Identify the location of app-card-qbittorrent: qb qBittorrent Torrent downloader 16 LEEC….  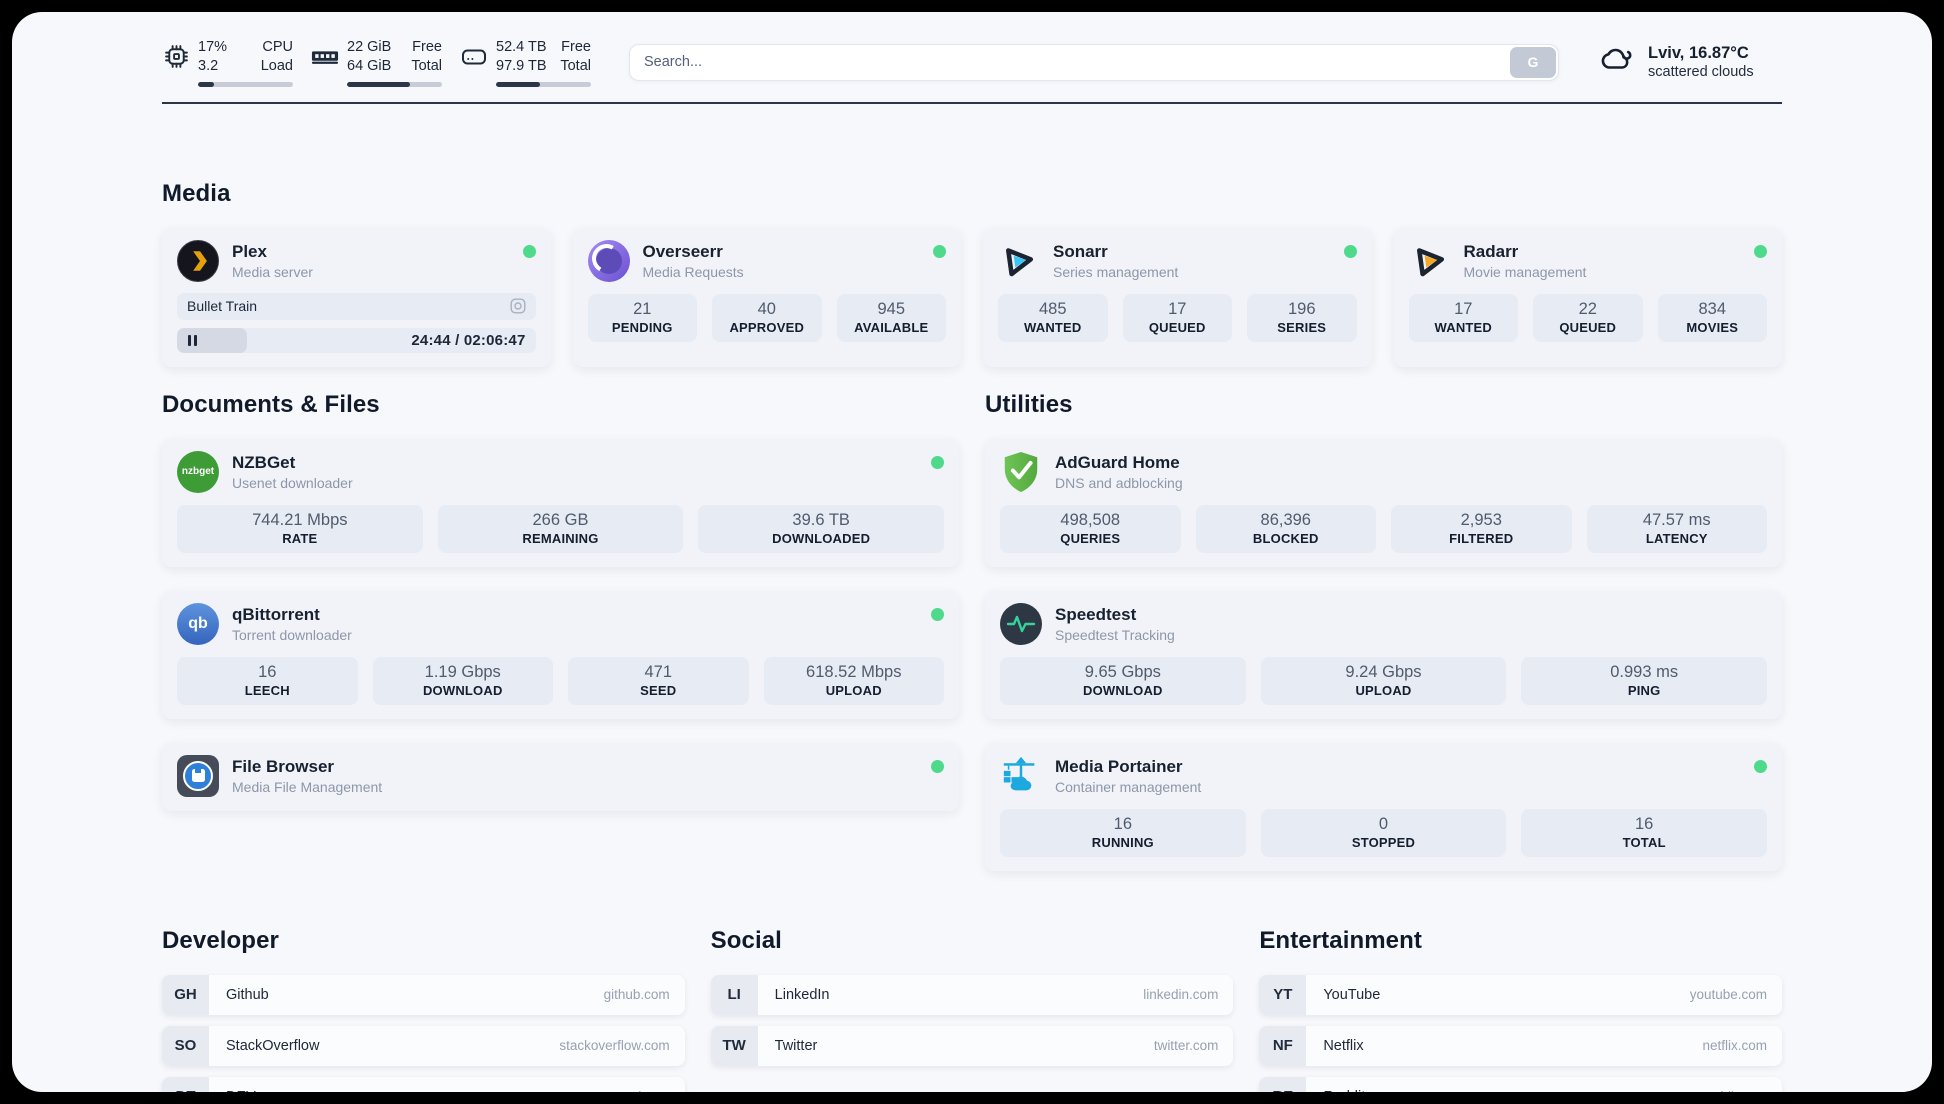
(560, 654).